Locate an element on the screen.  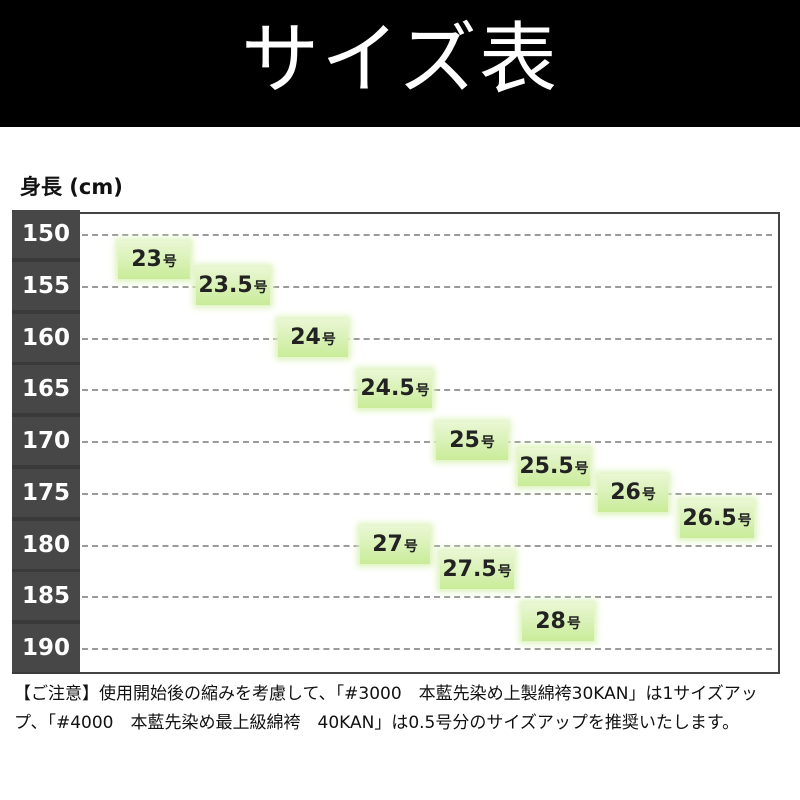
y-tick-label: 160 is located at coordinates (46, 337).